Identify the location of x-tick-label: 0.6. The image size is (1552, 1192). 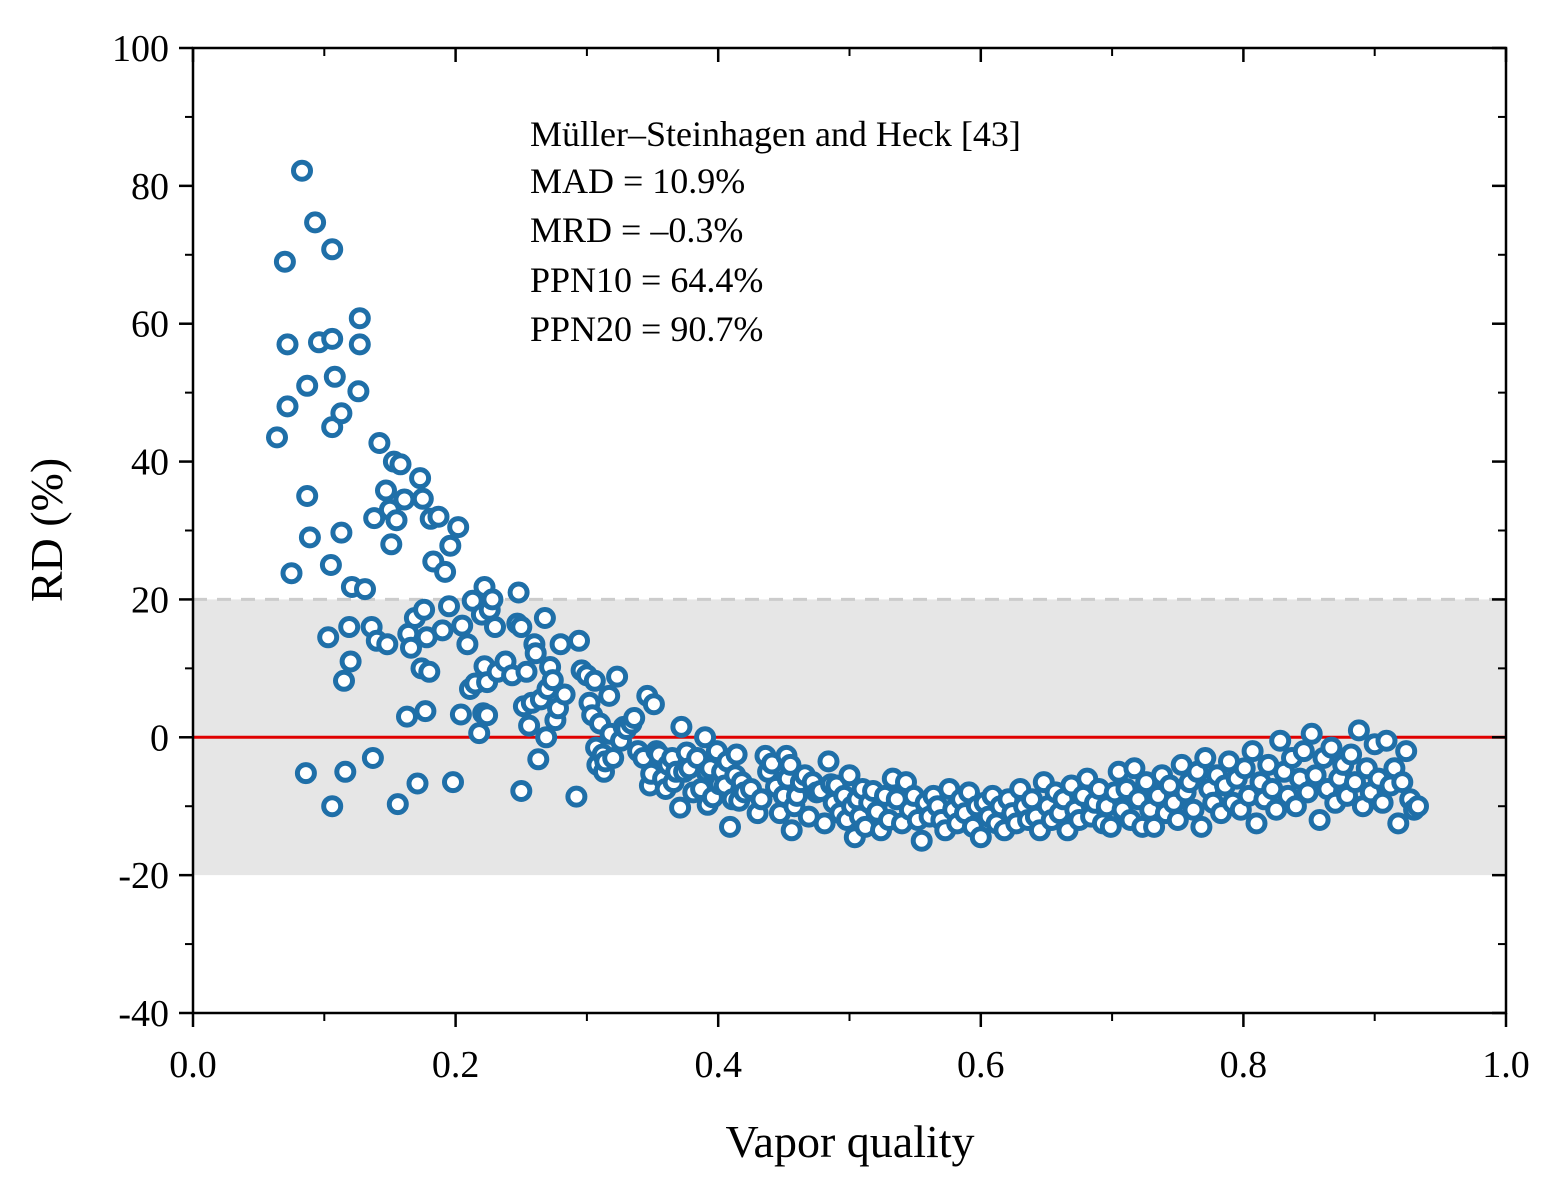
(981, 1065).